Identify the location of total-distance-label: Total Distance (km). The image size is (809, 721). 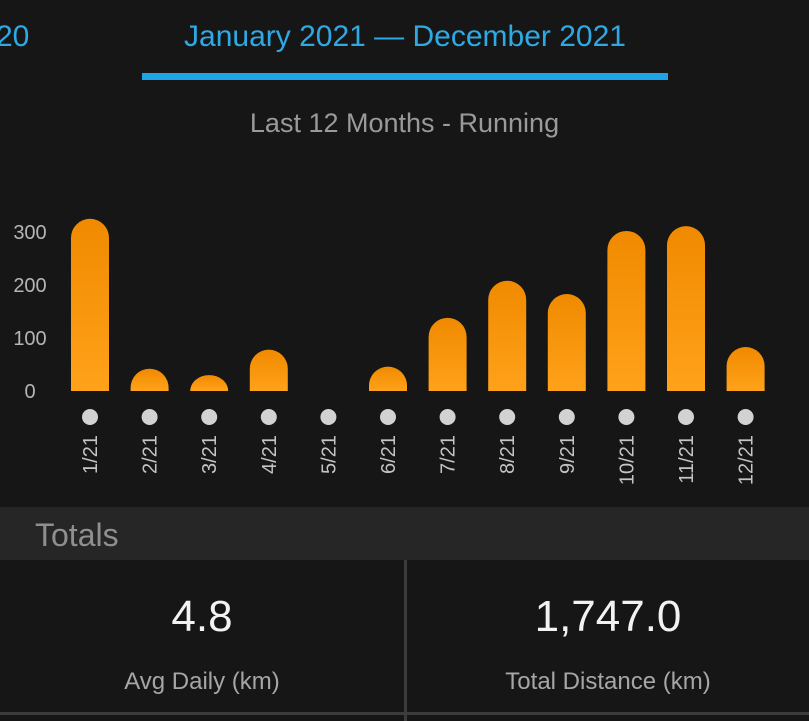
(608, 681).